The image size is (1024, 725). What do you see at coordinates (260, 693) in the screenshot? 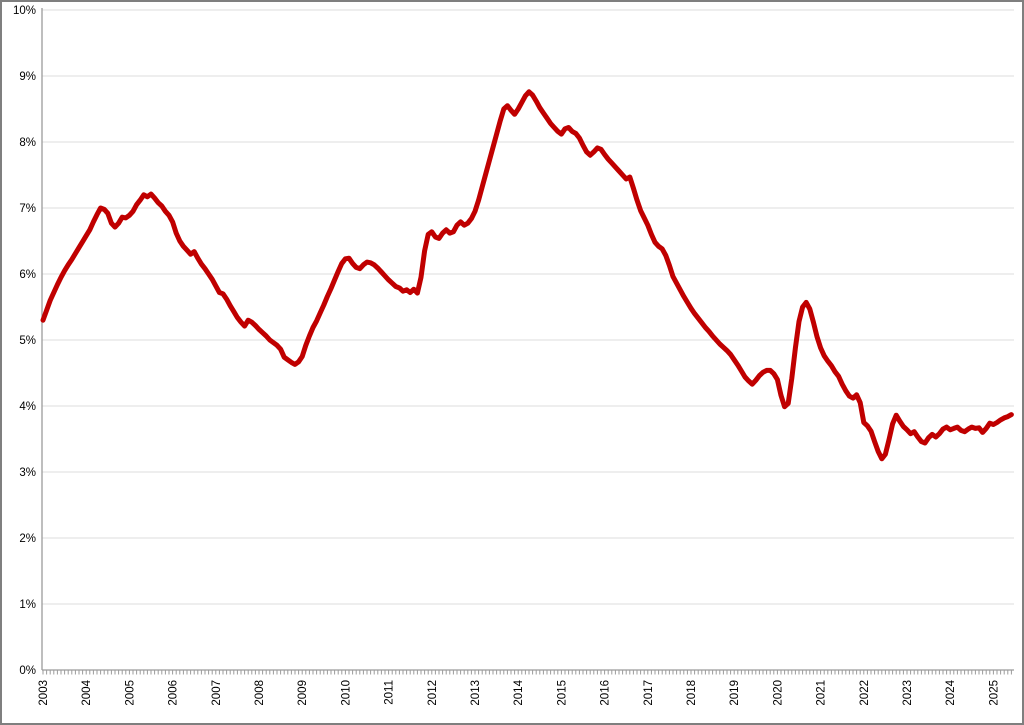
I see `x-year-label: 2008` at bounding box center [260, 693].